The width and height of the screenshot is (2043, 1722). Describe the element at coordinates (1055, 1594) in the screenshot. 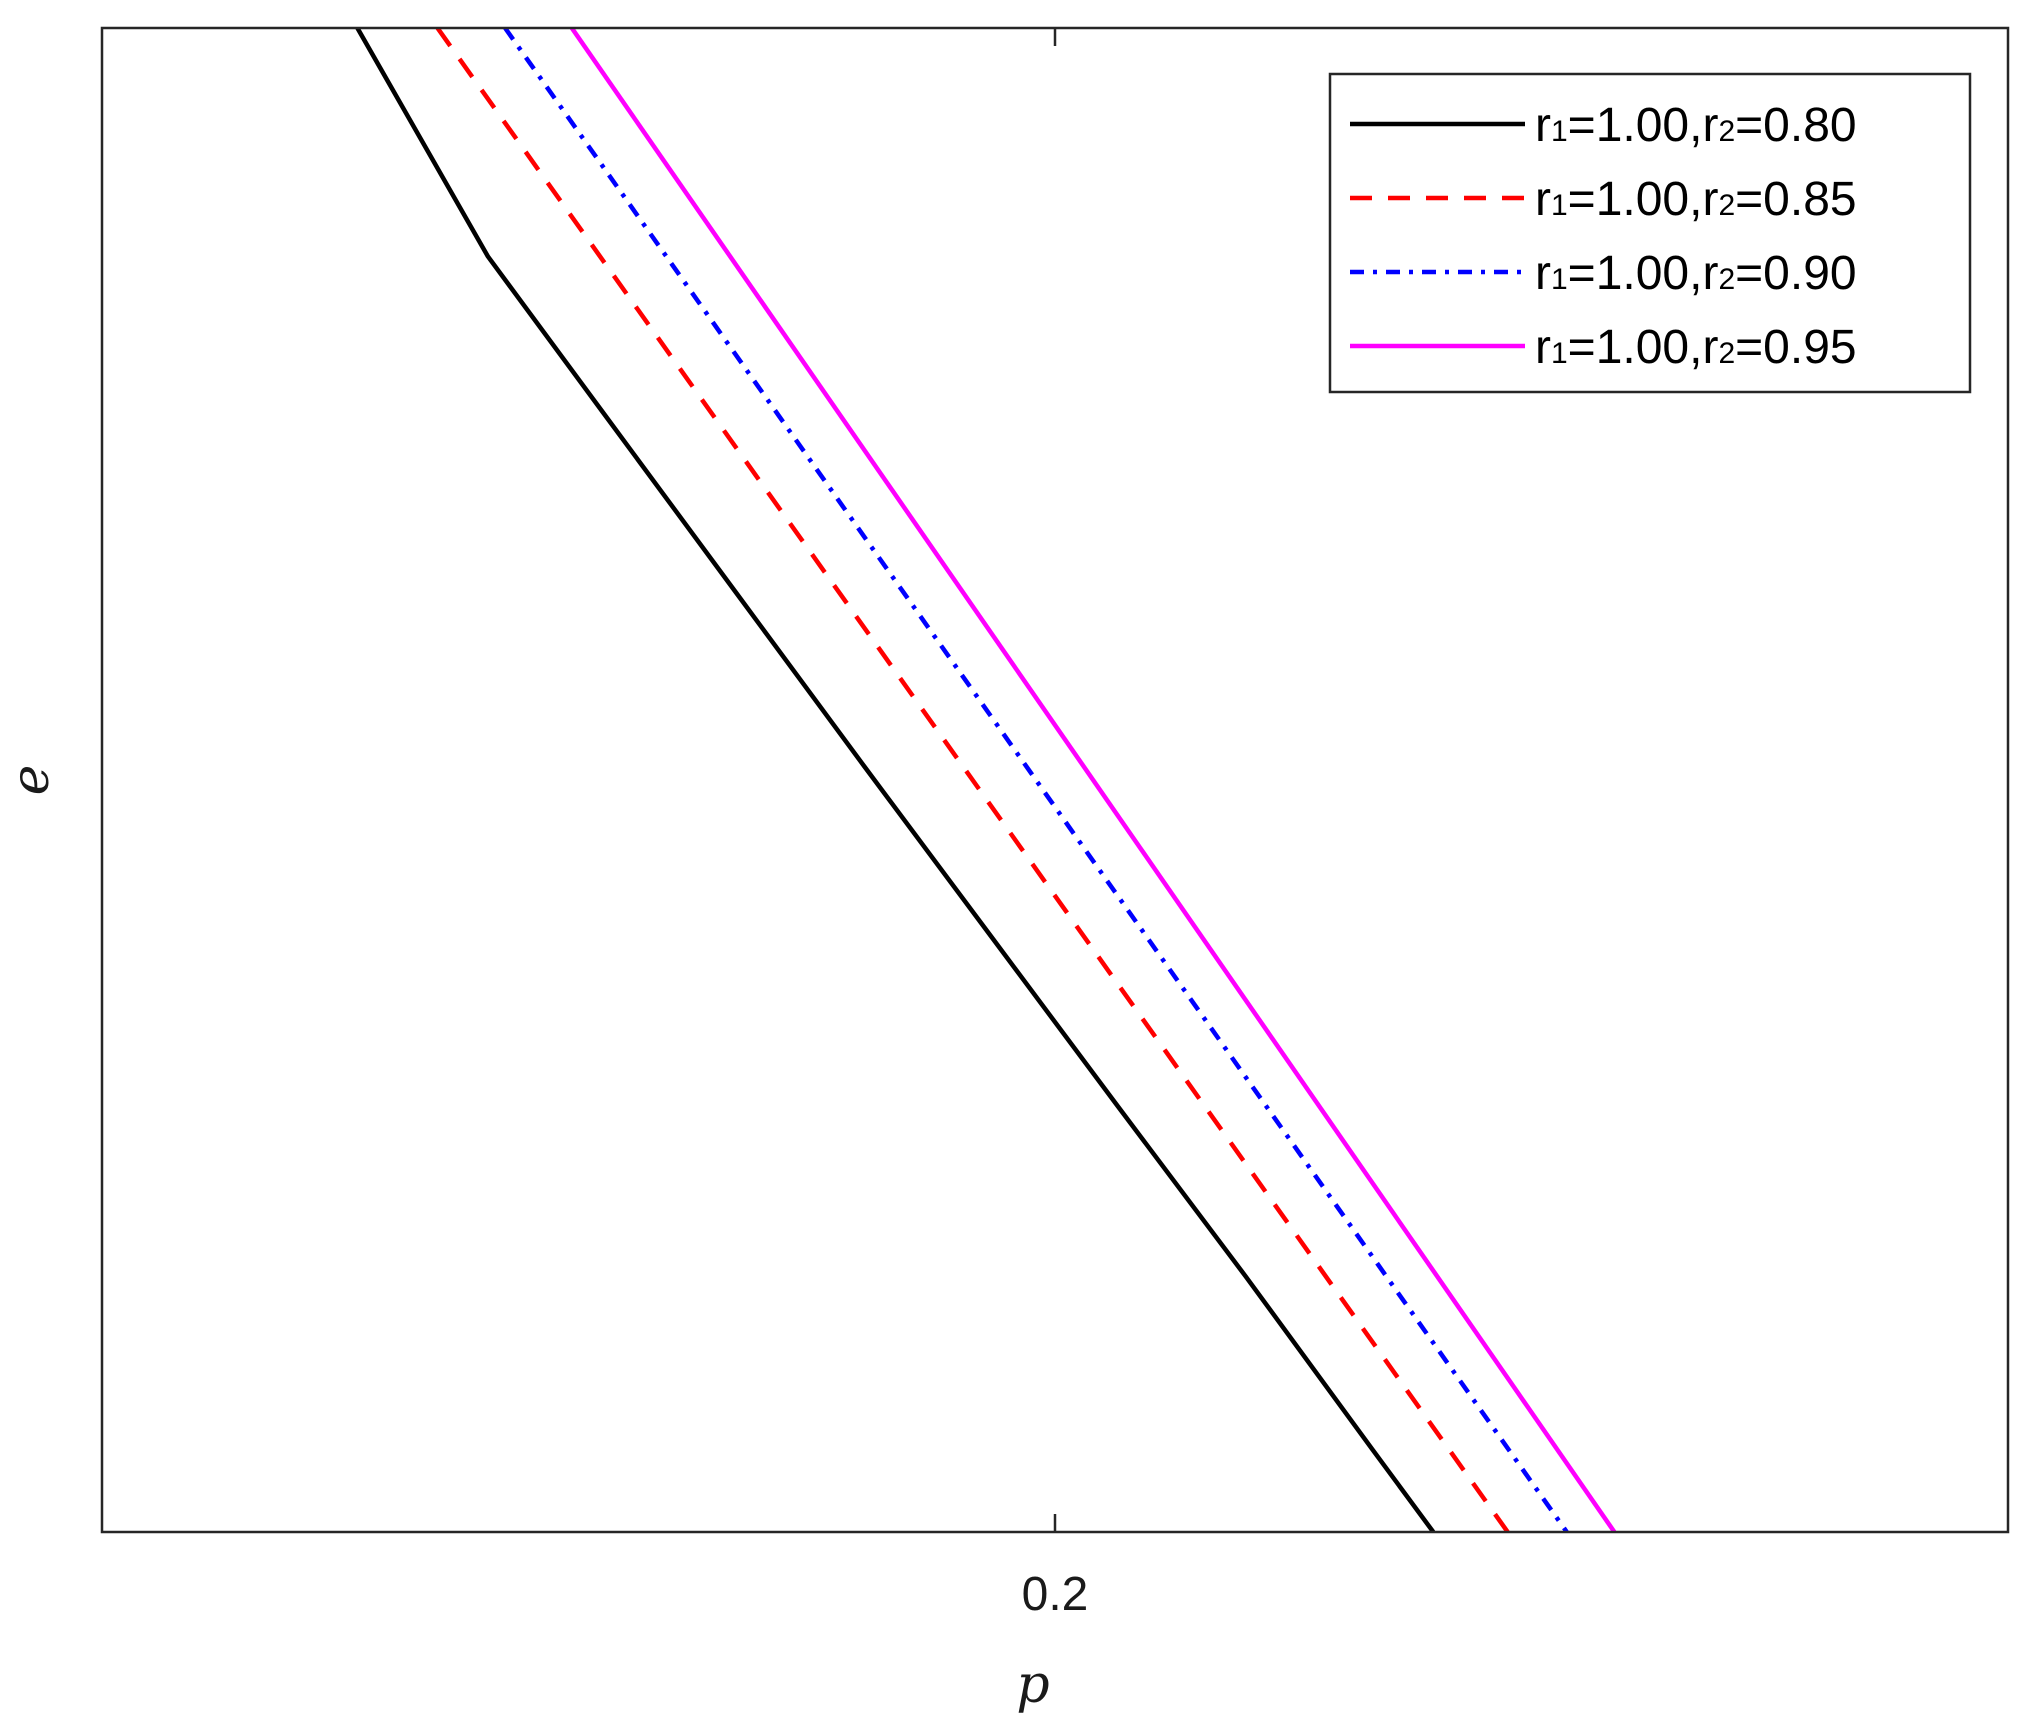

I see `x-tick-label: 0.2` at that location.